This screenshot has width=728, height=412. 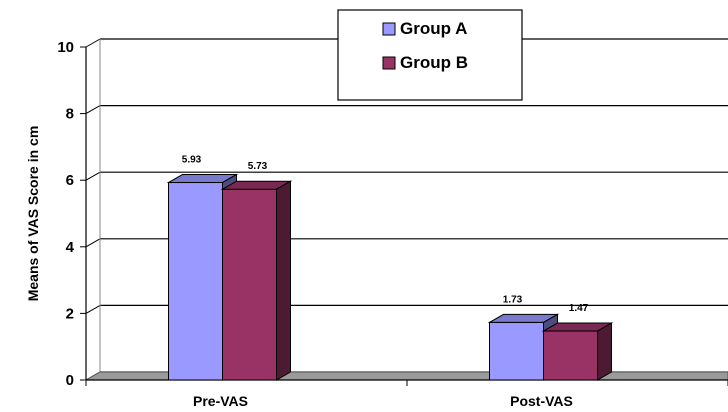 I want to click on legend-swatch-group-a, so click(x=389, y=29).